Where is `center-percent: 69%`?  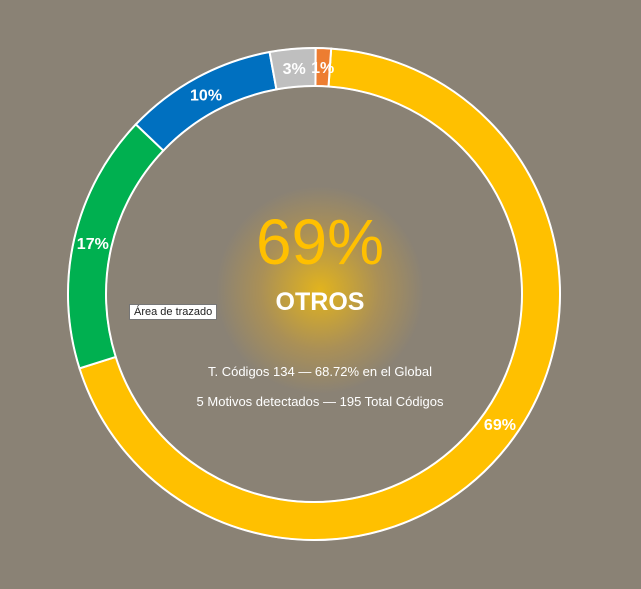
center-percent: 69% is located at coordinates (320, 242).